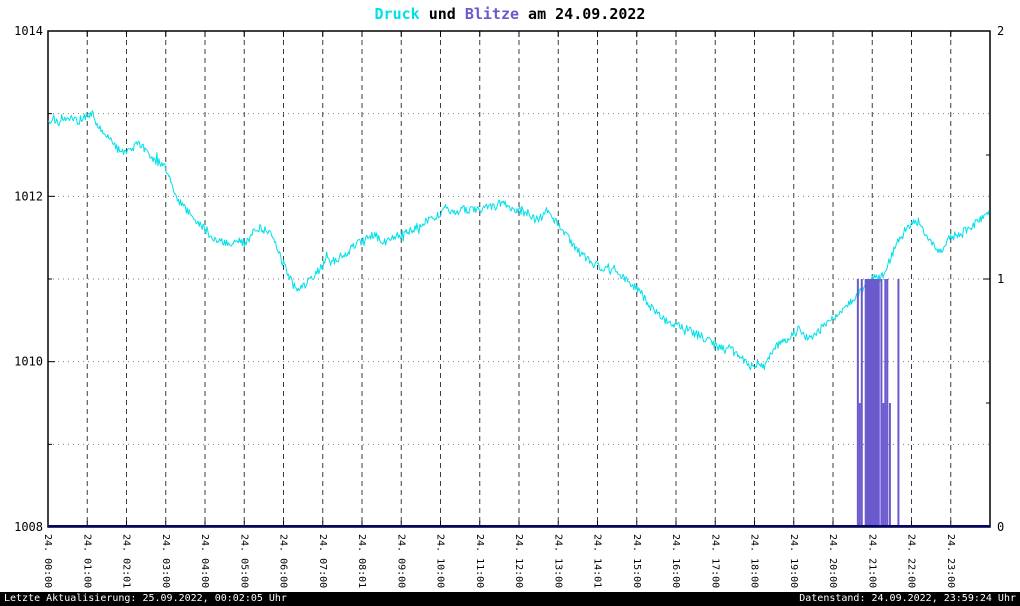 The image size is (1020, 606). I want to click on y-right-labels: 0 1 2, so click(1000, 279).